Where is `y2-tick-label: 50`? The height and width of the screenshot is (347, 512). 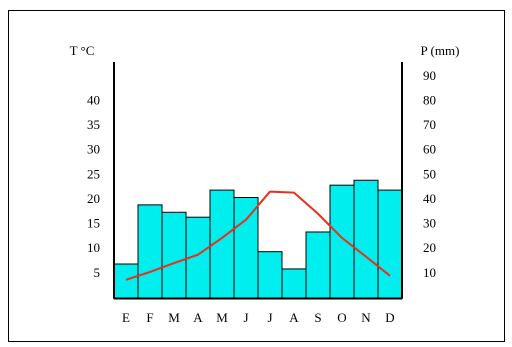
y2-tick-label: 50 is located at coordinates (429, 173).